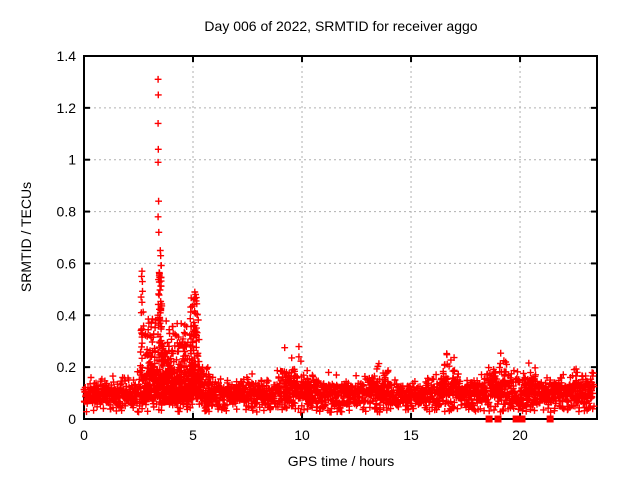 The width and height of the screenshot is (640, 480). I want to click on y-tick-label: 1.2, so click(67, 108).